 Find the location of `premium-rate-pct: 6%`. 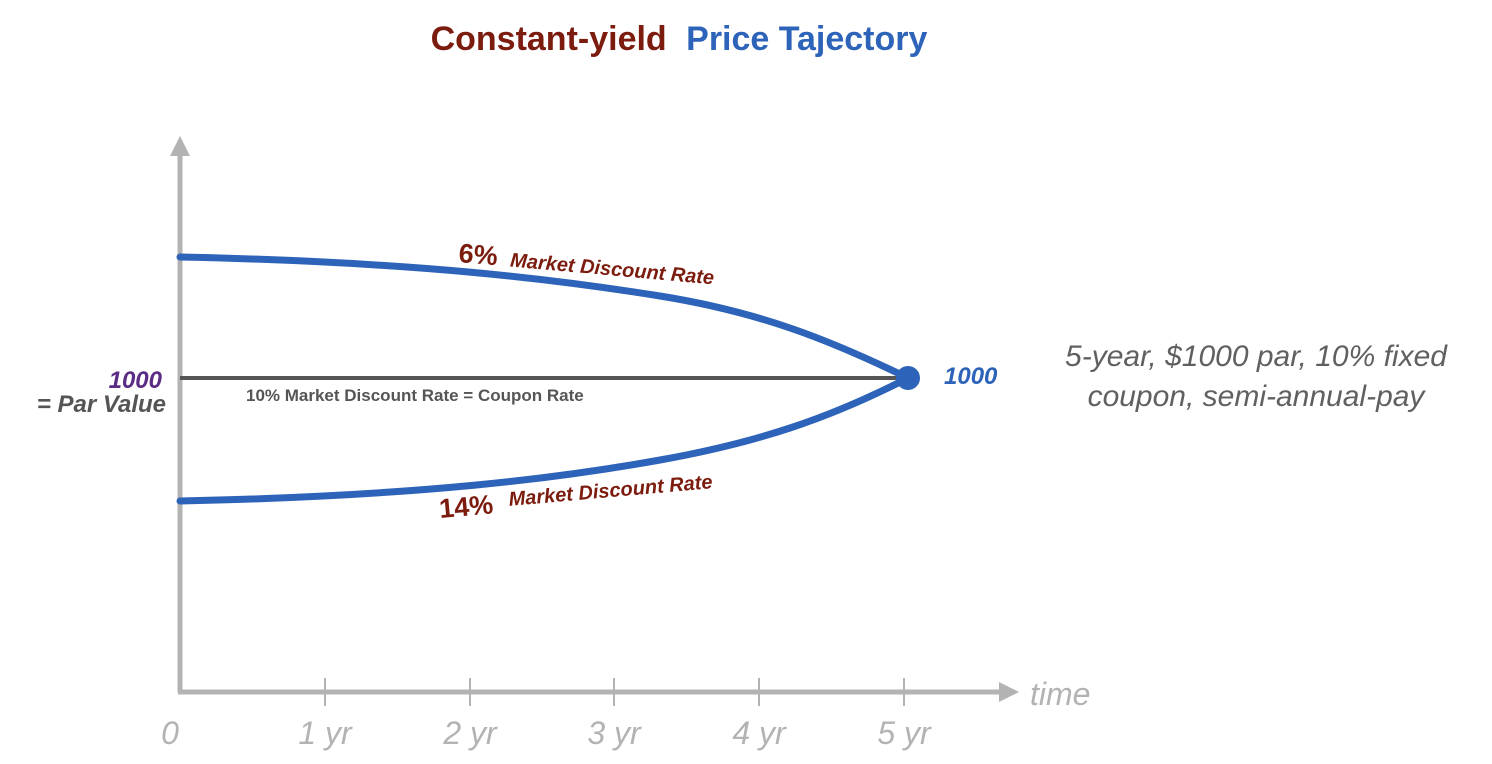

premium-rate-pct: 6% is located at coordinates (477, 254).